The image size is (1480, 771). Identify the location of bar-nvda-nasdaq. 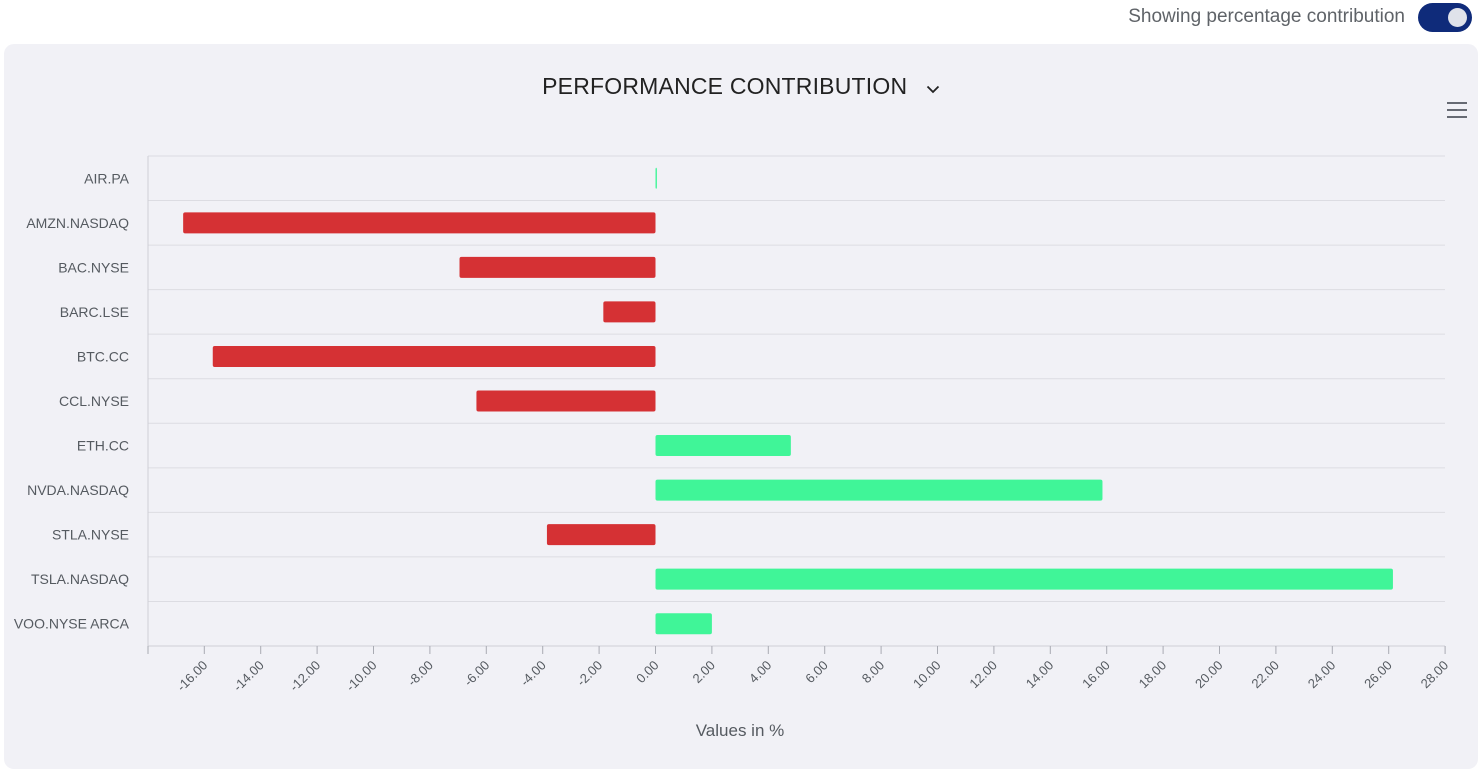
(879, 490).